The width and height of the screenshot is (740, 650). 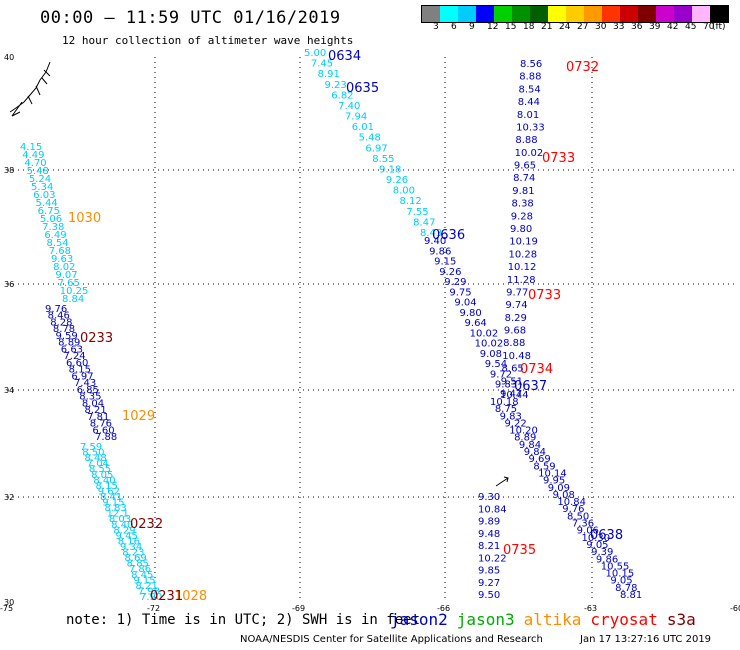 What do you see at coordinates (120, 519) in the screenshot?
I see `wave-height-value: 8.03` at bounding box center [120, 519].